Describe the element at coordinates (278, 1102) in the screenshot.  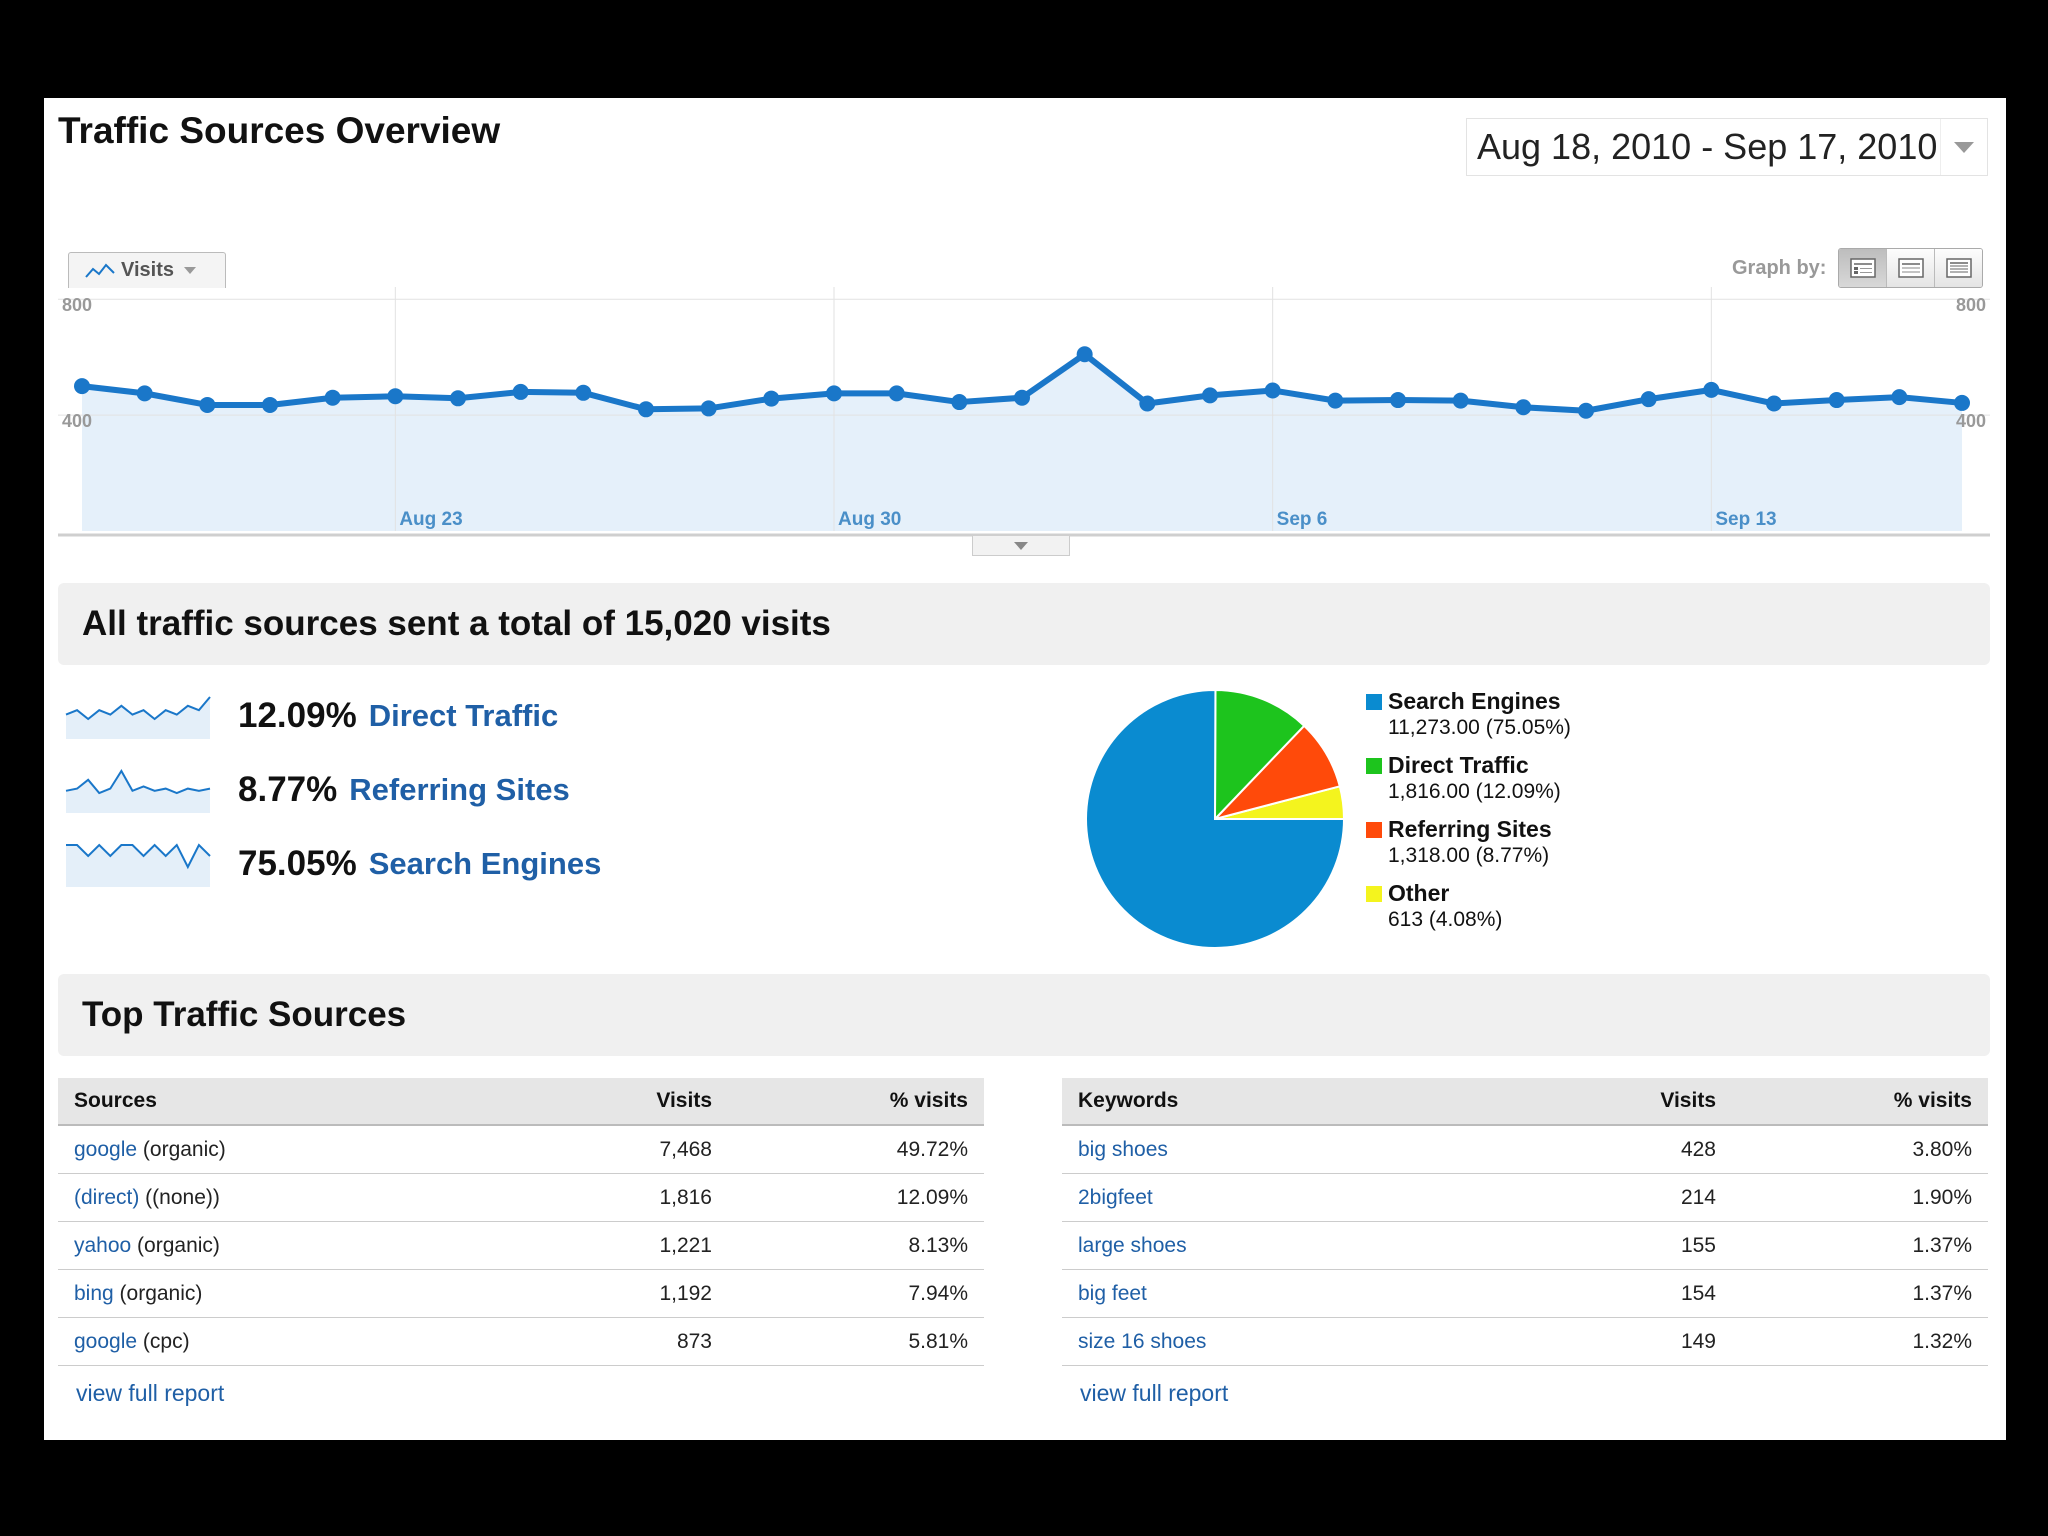
I see `column-header-sources: Sources` at that location.